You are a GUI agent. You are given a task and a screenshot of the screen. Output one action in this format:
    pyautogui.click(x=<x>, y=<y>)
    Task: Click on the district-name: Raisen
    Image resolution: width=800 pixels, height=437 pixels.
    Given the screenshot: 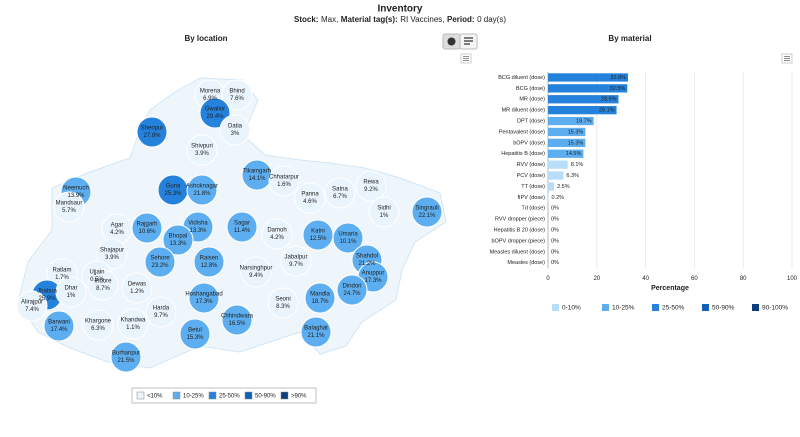 What is the action you would take?
    pyautogui.click(x=209, y=259)
    